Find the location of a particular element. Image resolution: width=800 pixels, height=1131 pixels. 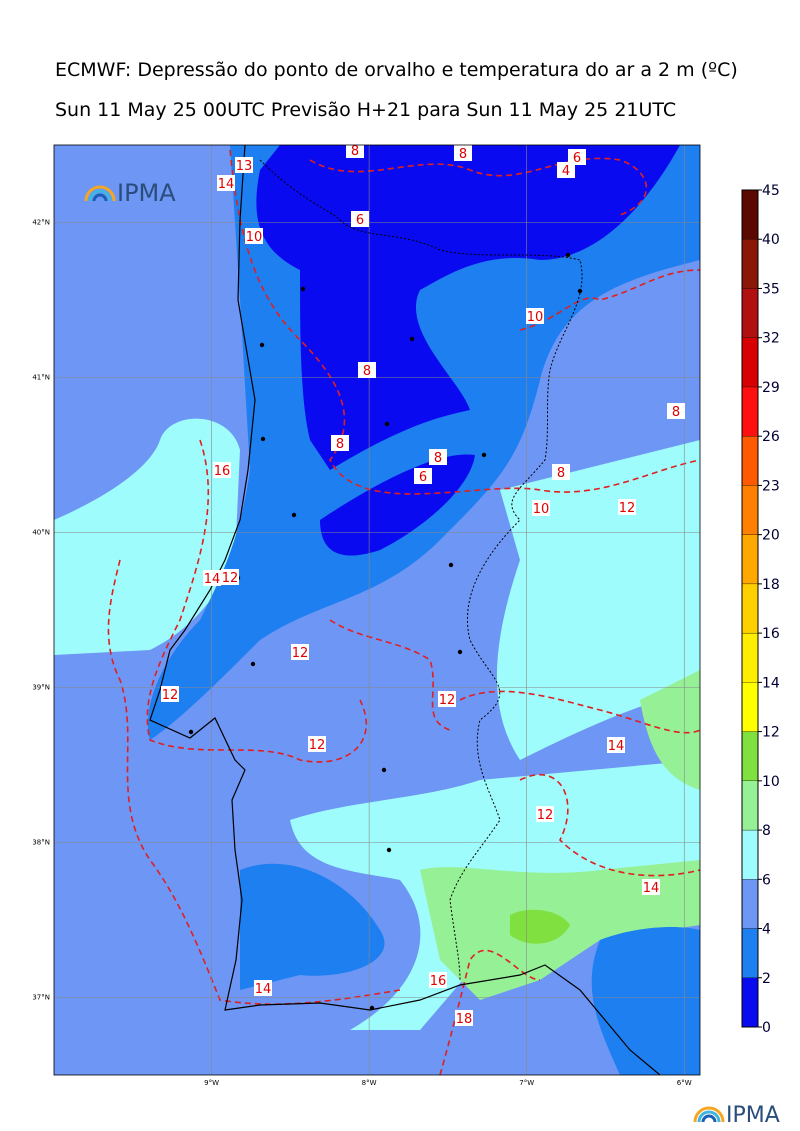

colorbar-label: 0 is located at coordinates (766, 1028).